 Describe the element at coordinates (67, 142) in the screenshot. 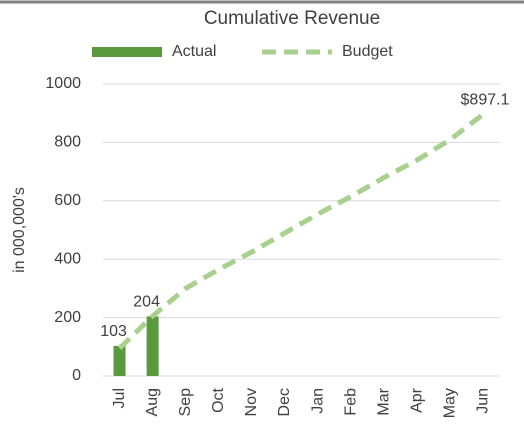

I see `y-tick-label: 800` at that location.